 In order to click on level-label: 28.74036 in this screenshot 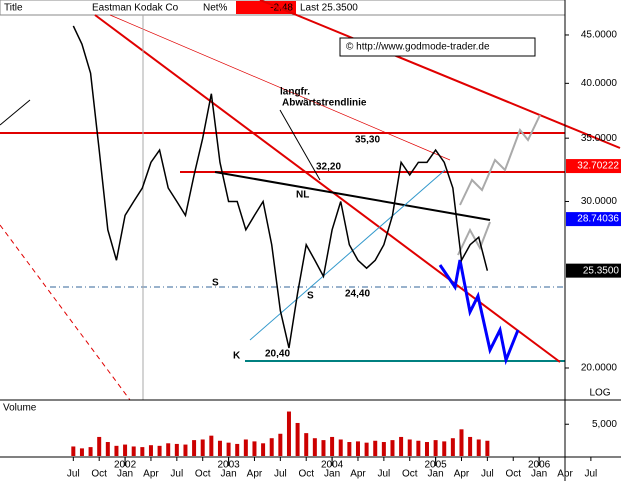, I will do `click(598, 219)`.